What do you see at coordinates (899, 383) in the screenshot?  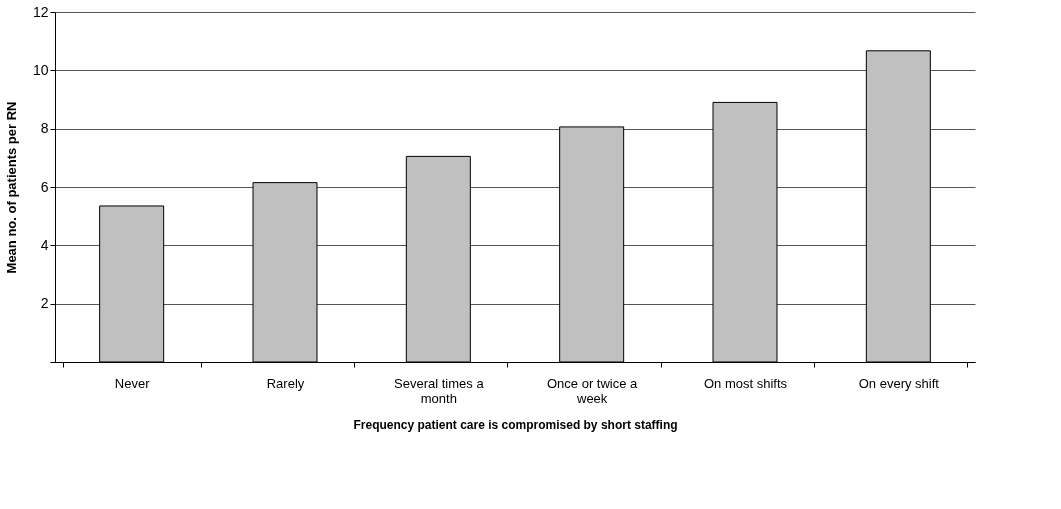 I see `x-tick-label: On every shift` at bounding box center [899, 383].